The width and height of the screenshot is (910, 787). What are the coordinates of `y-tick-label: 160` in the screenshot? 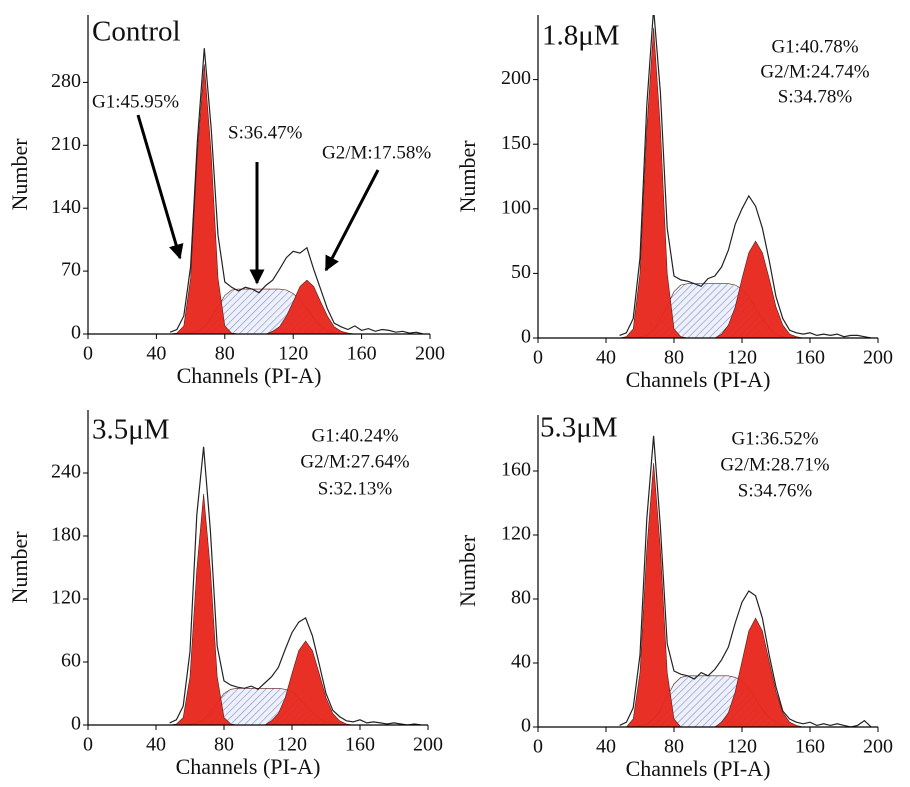 It's located at (516, 470).